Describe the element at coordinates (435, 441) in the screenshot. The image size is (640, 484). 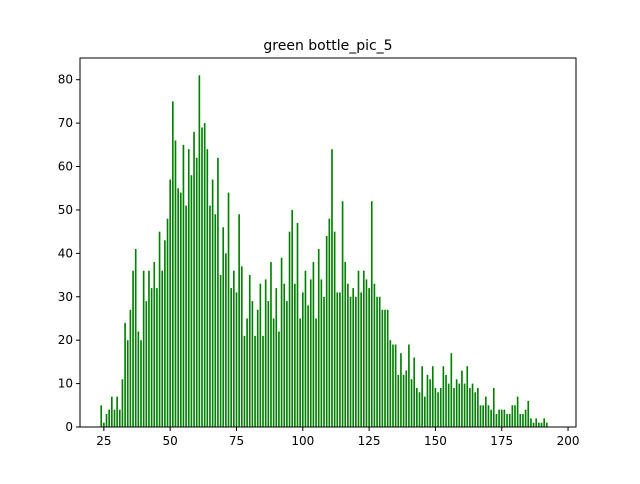
I see `x-tick-label: 150` at that location.